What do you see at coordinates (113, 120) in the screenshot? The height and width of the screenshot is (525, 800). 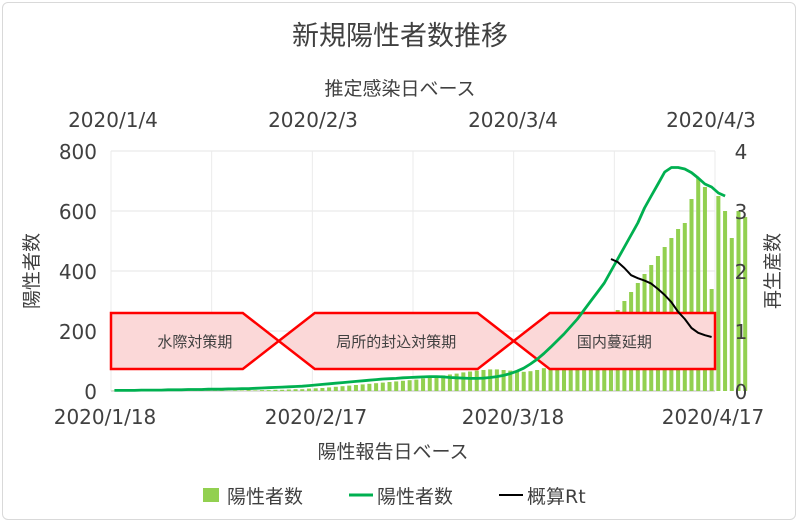 I see `top-tick-label: 2020/1/4` at bounding box center [113, 120].